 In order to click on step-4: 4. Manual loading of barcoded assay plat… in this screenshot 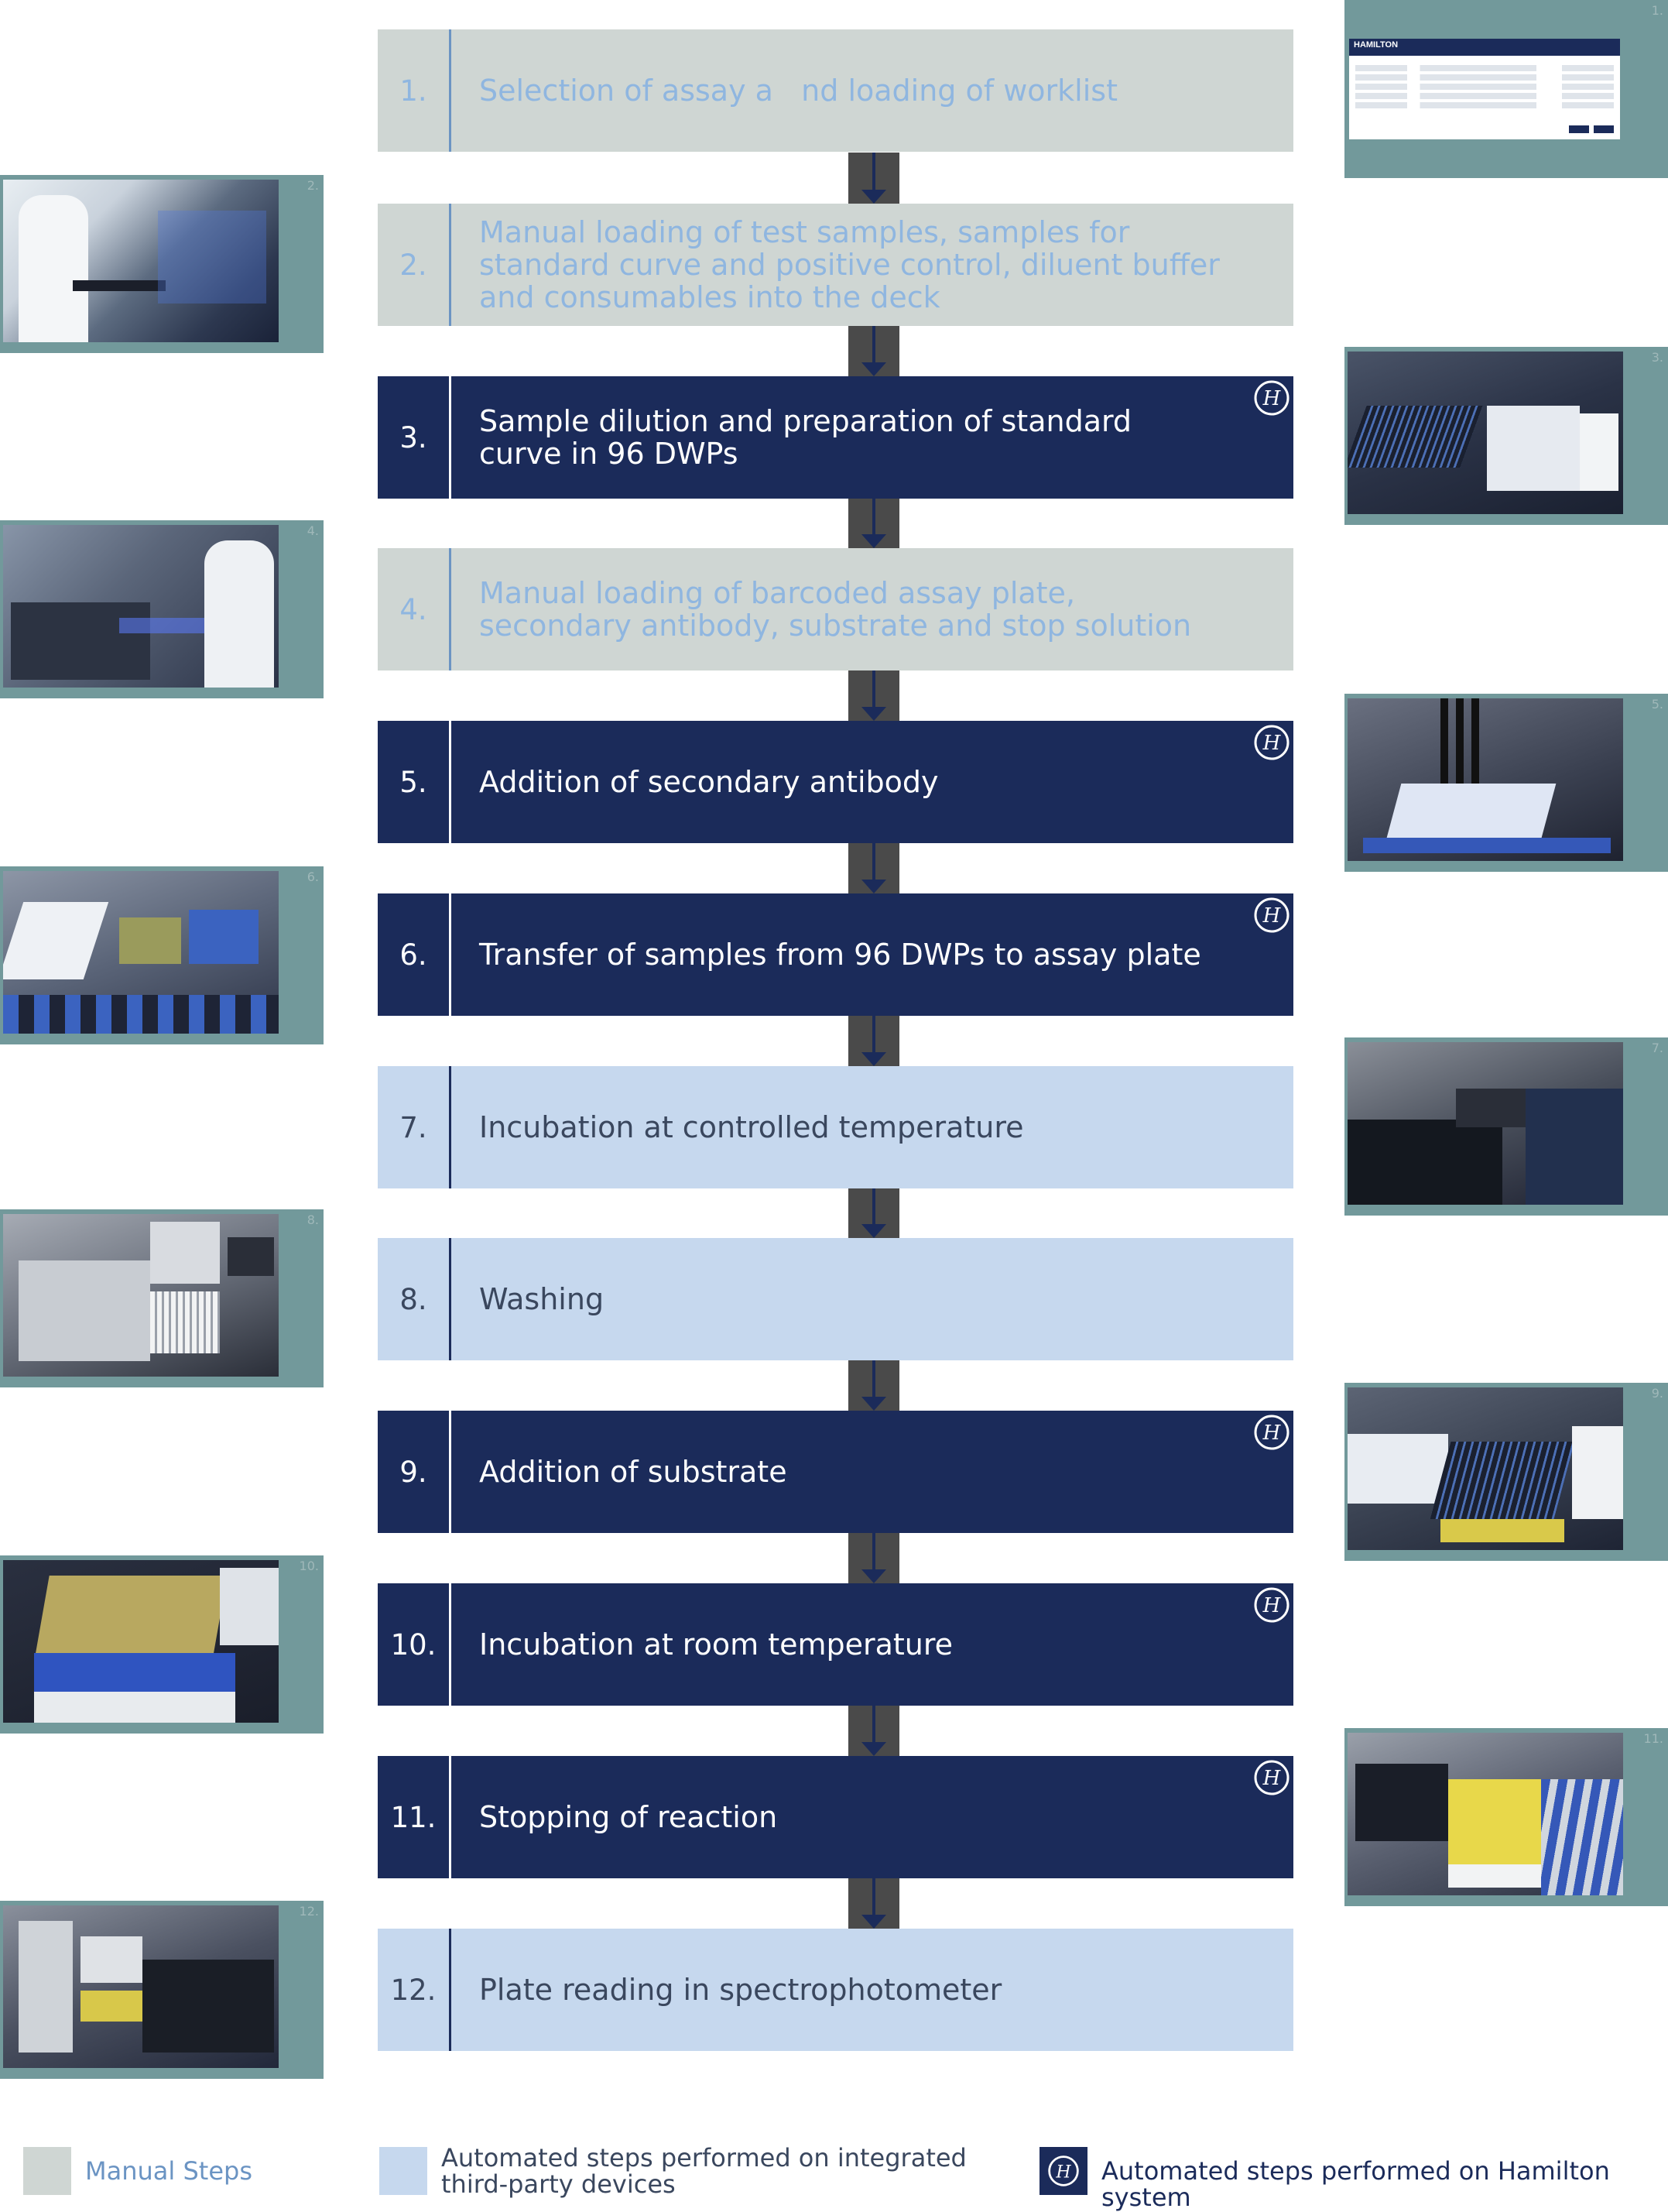, I will do `click(835, 609)`.